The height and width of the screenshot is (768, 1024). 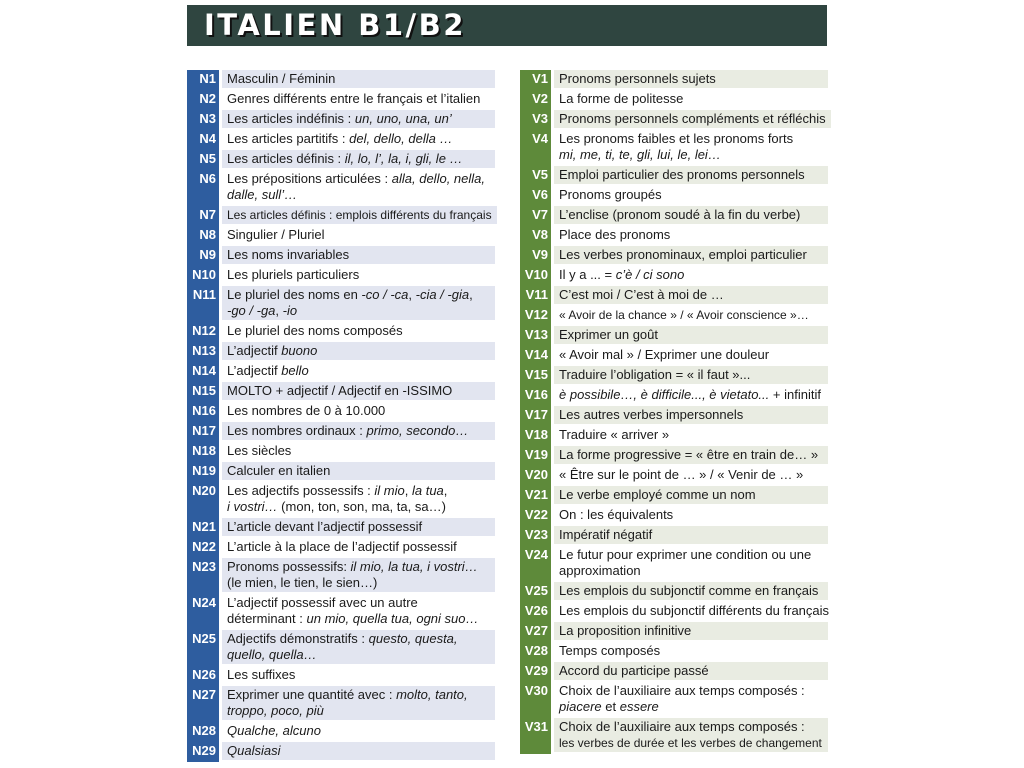 What do you see at coordinates (615, 234) in the screenshot?
I see `entry-text-segment: Place des pronoms` at bounding box center [615, 234].